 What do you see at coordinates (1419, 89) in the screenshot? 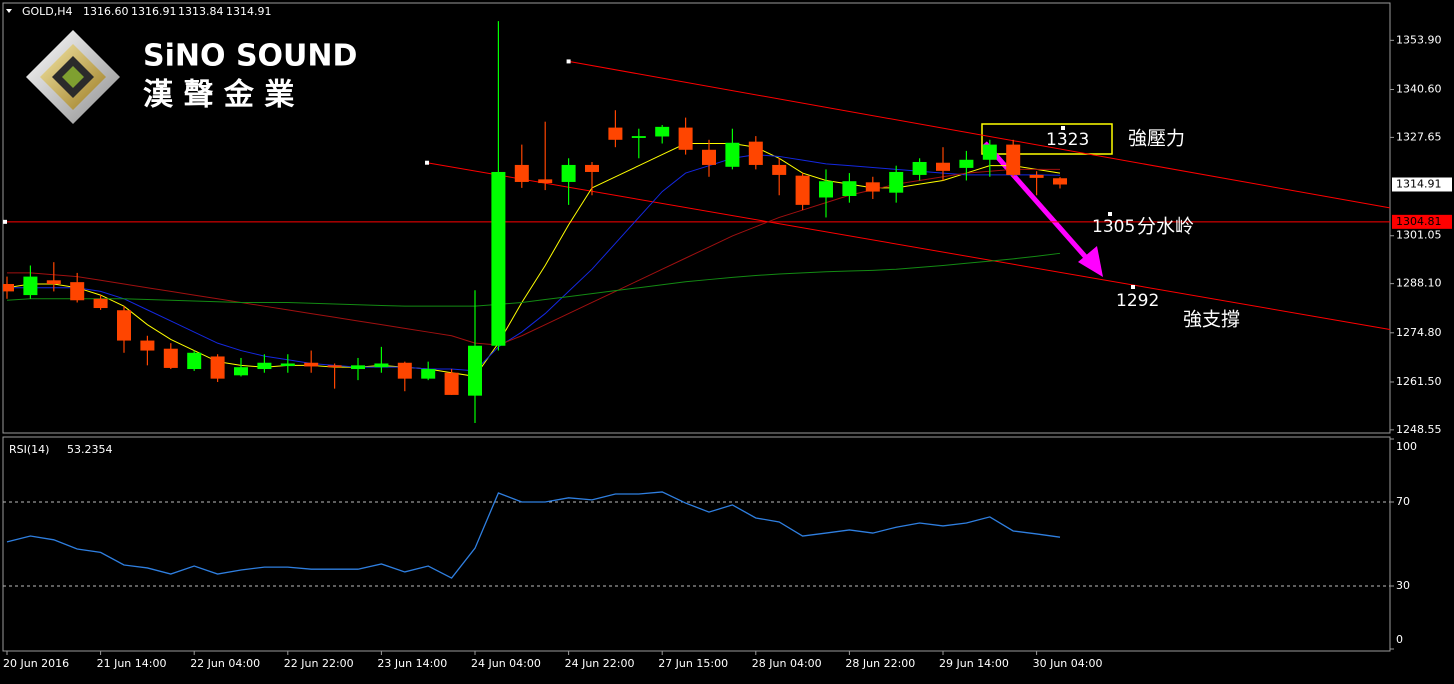
I see `y-tick-label: 1340.60` at bounding box center [1419, 89].